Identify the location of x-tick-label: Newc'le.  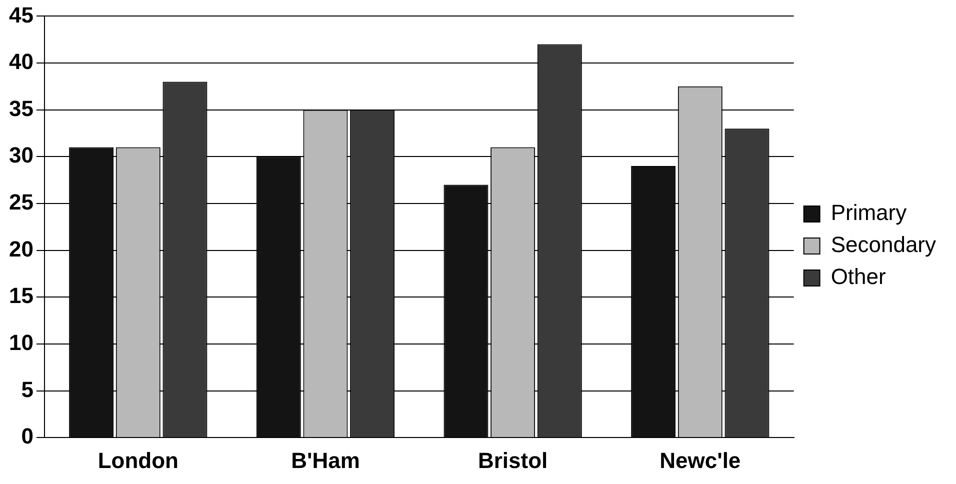
(700, 460).